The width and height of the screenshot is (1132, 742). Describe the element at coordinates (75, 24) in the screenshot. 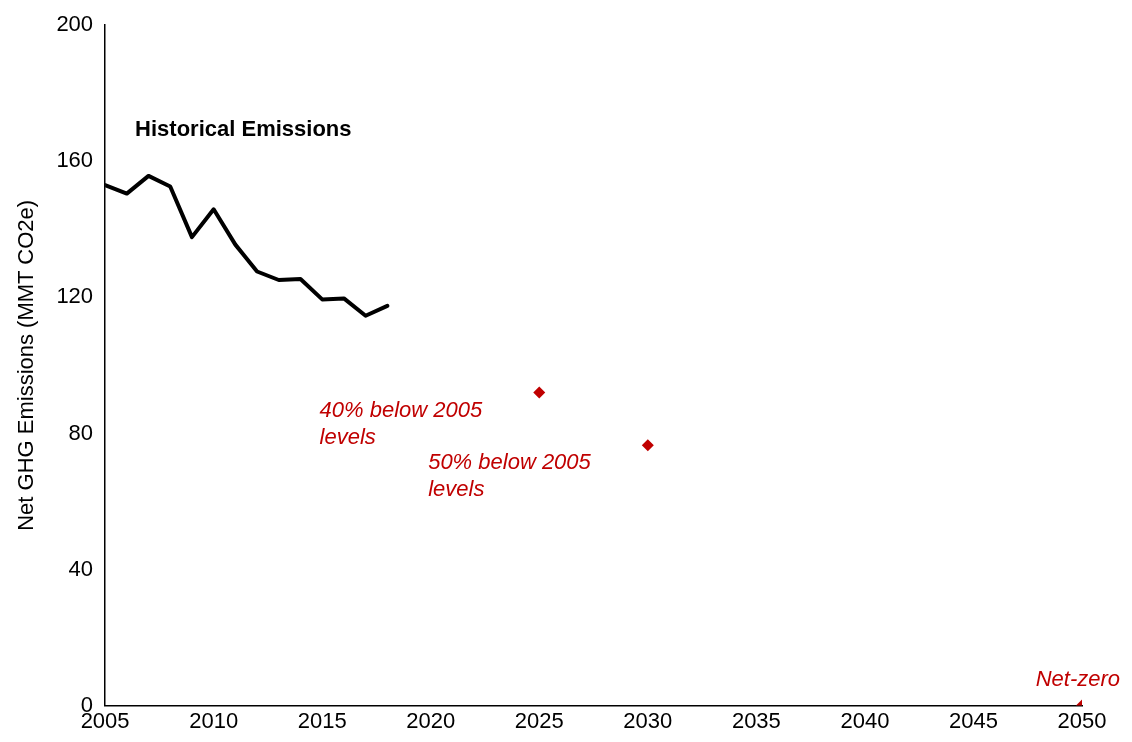

I see `y-tick-label: 200` at that location.